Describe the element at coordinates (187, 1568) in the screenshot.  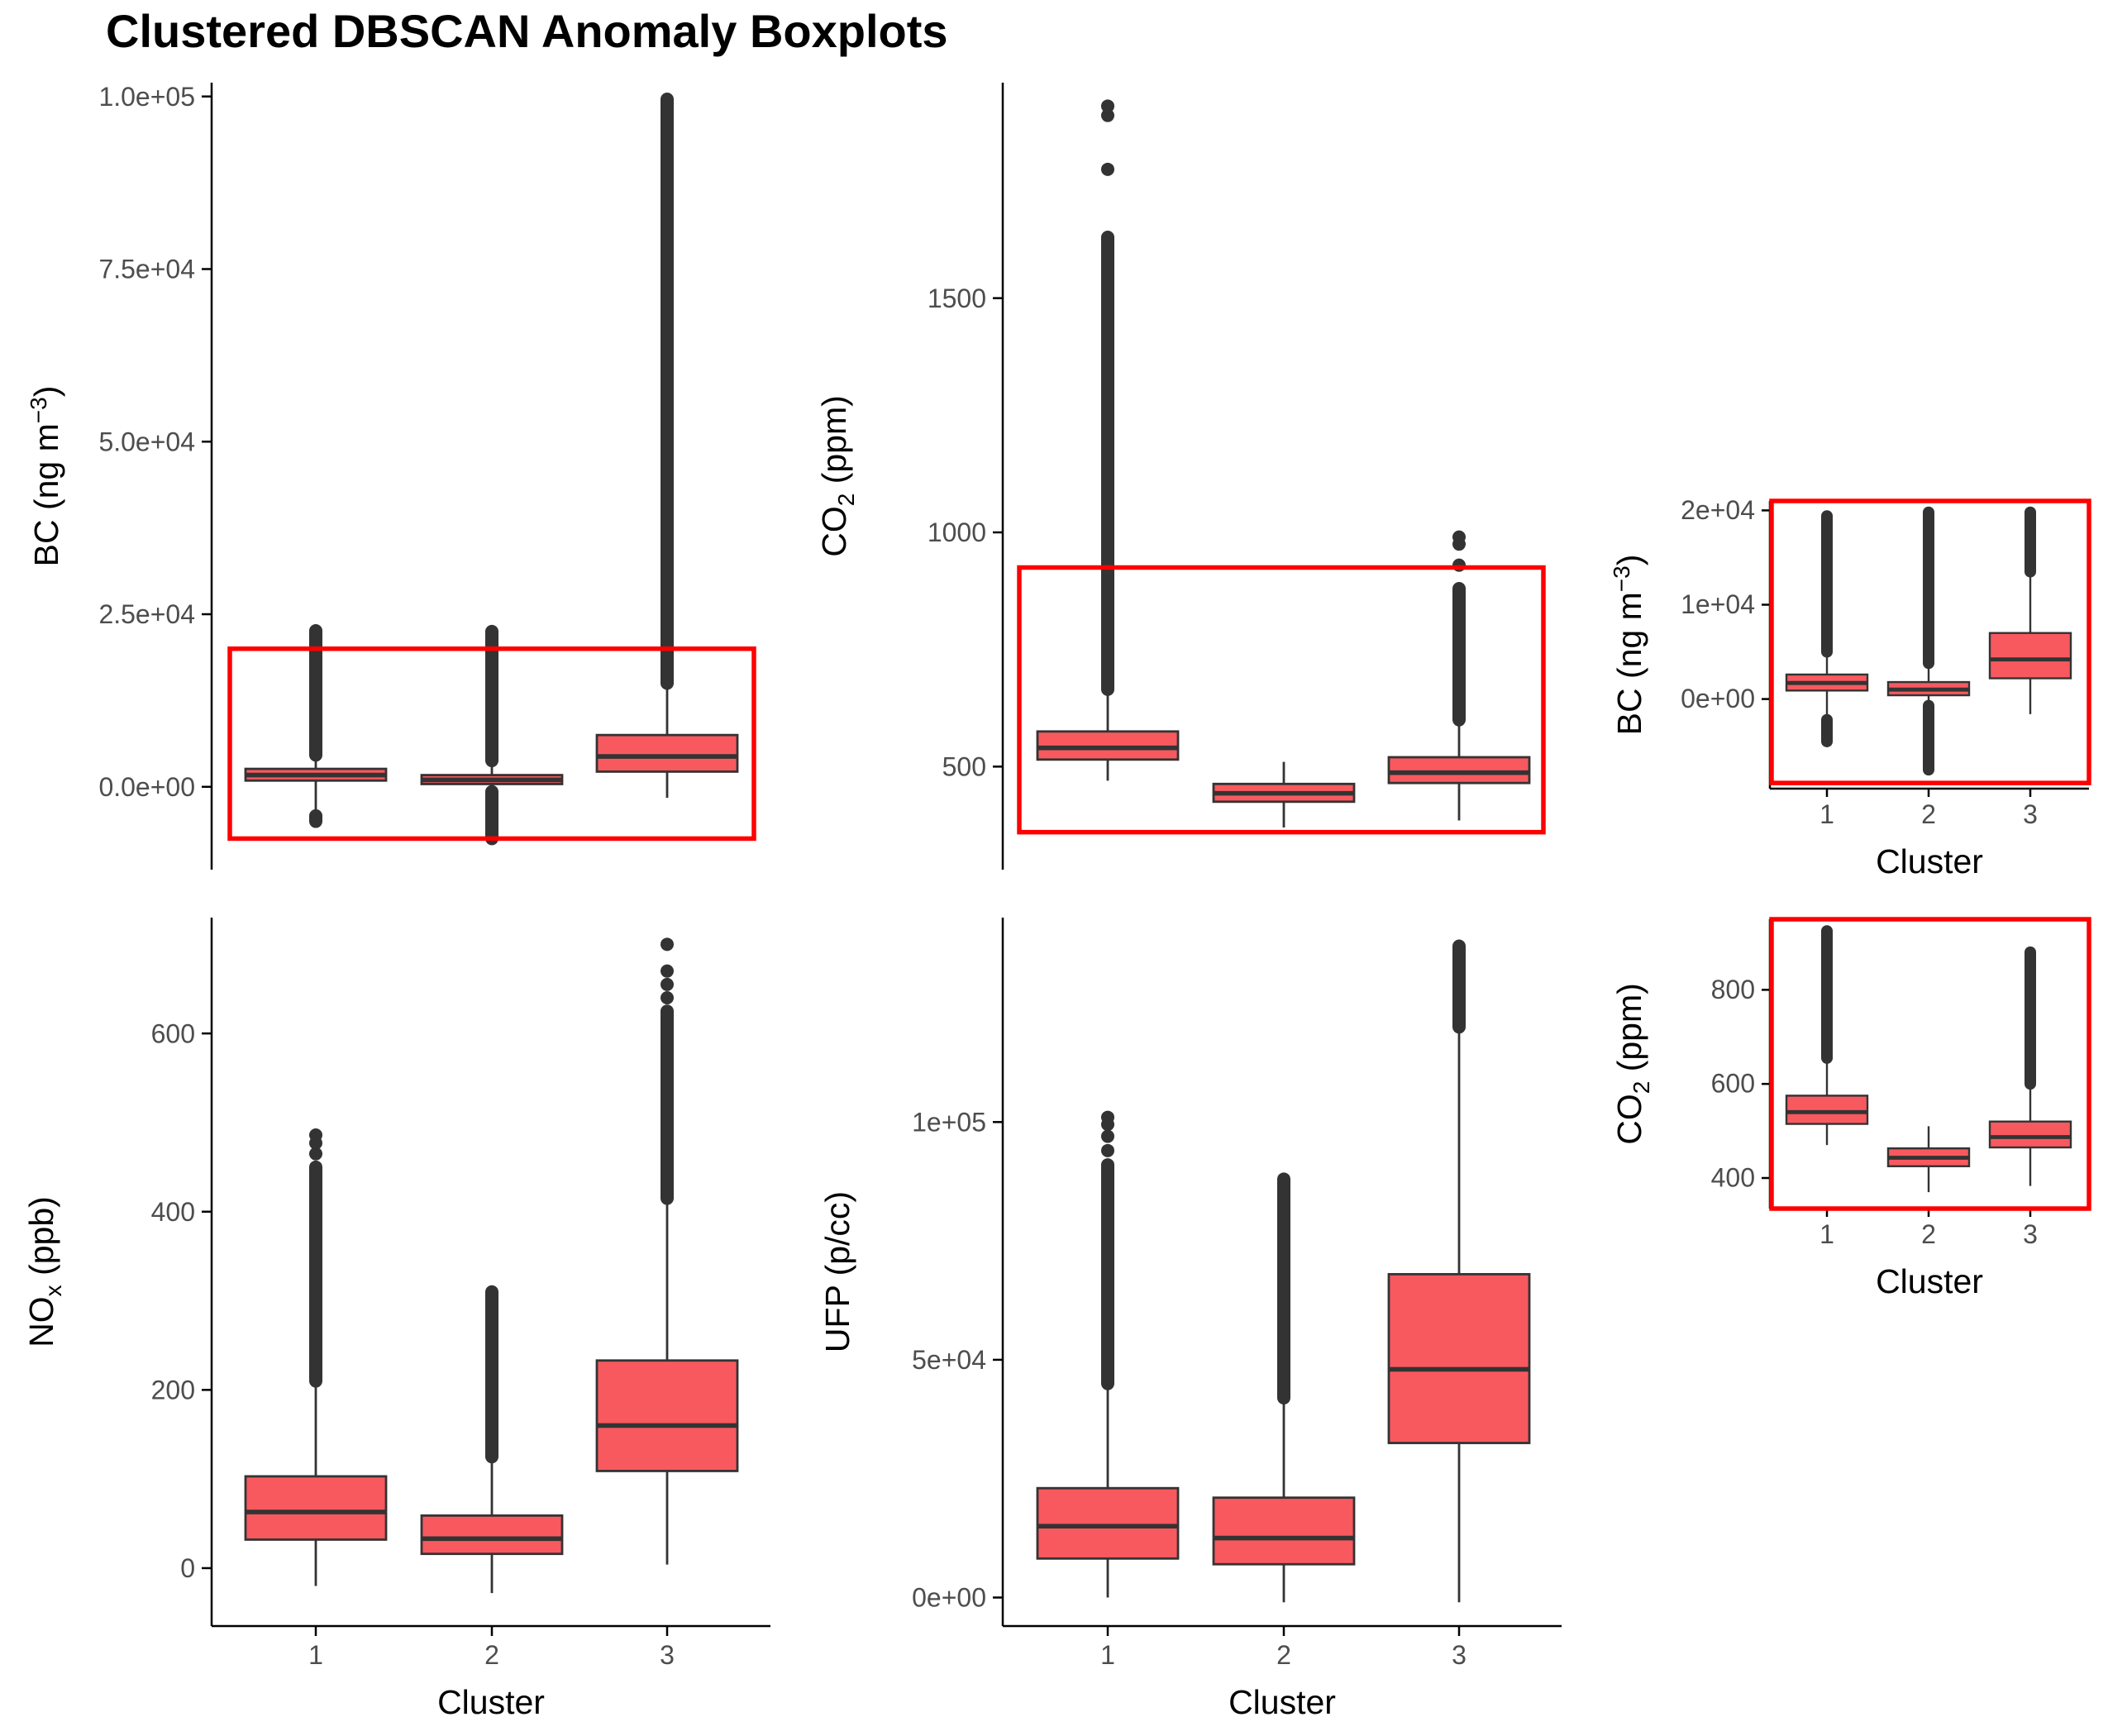
I see `y-tick-label: 0` at that location.